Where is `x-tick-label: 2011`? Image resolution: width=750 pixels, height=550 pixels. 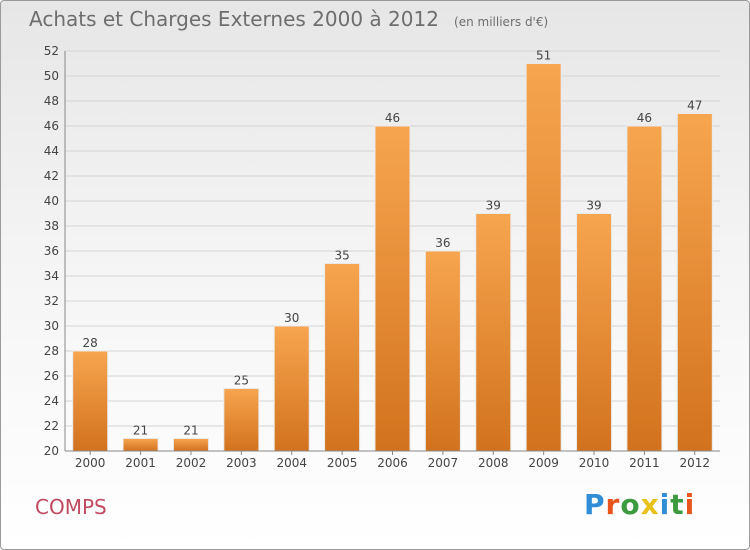 x-tick-label: 2011 is located at coordinates (644, 463).